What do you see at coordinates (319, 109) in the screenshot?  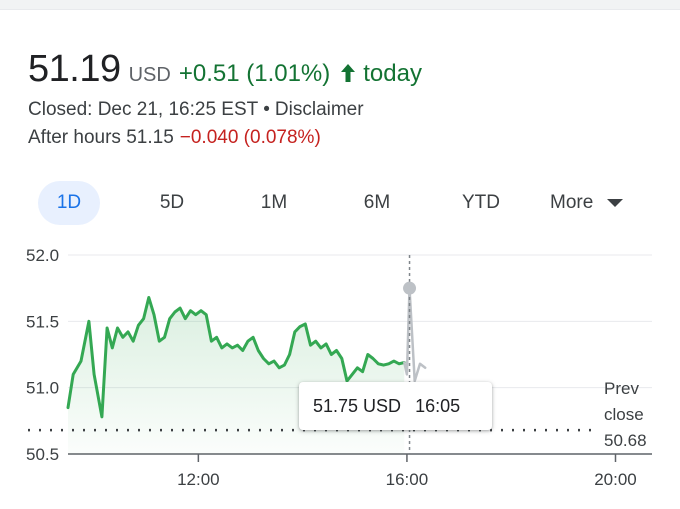 I see `disclaimer-link: Disclaimer` at bounding box center [319, 109].